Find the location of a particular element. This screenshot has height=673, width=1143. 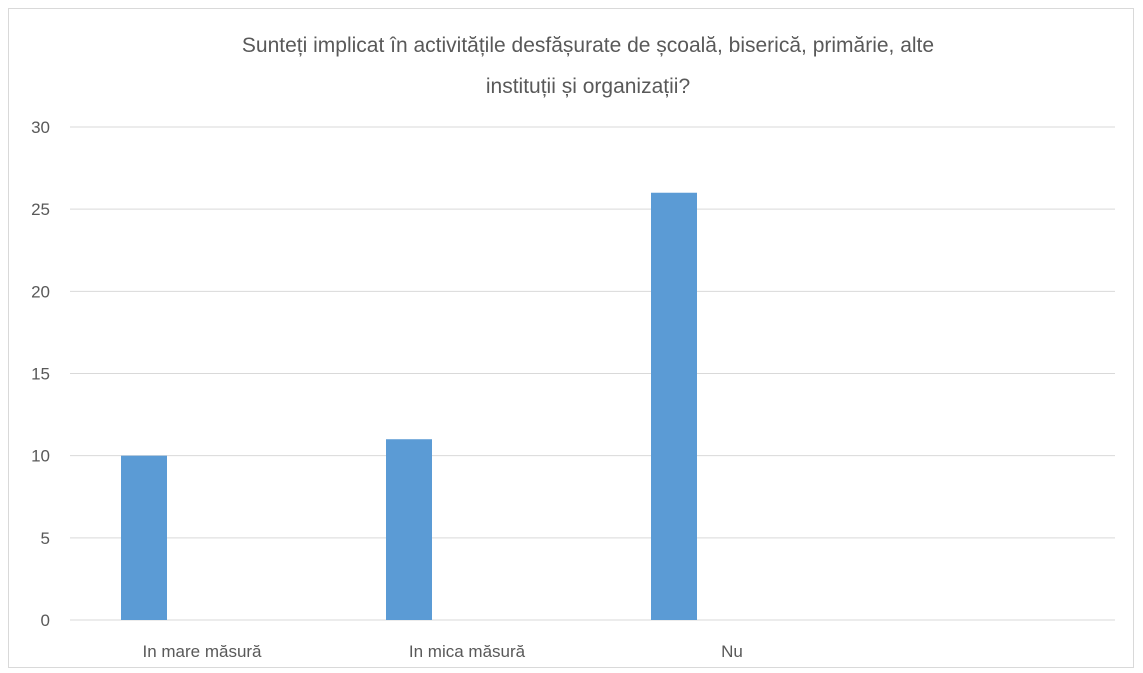

y-tick-label-5: 25 is located at coordinates (40, 209).